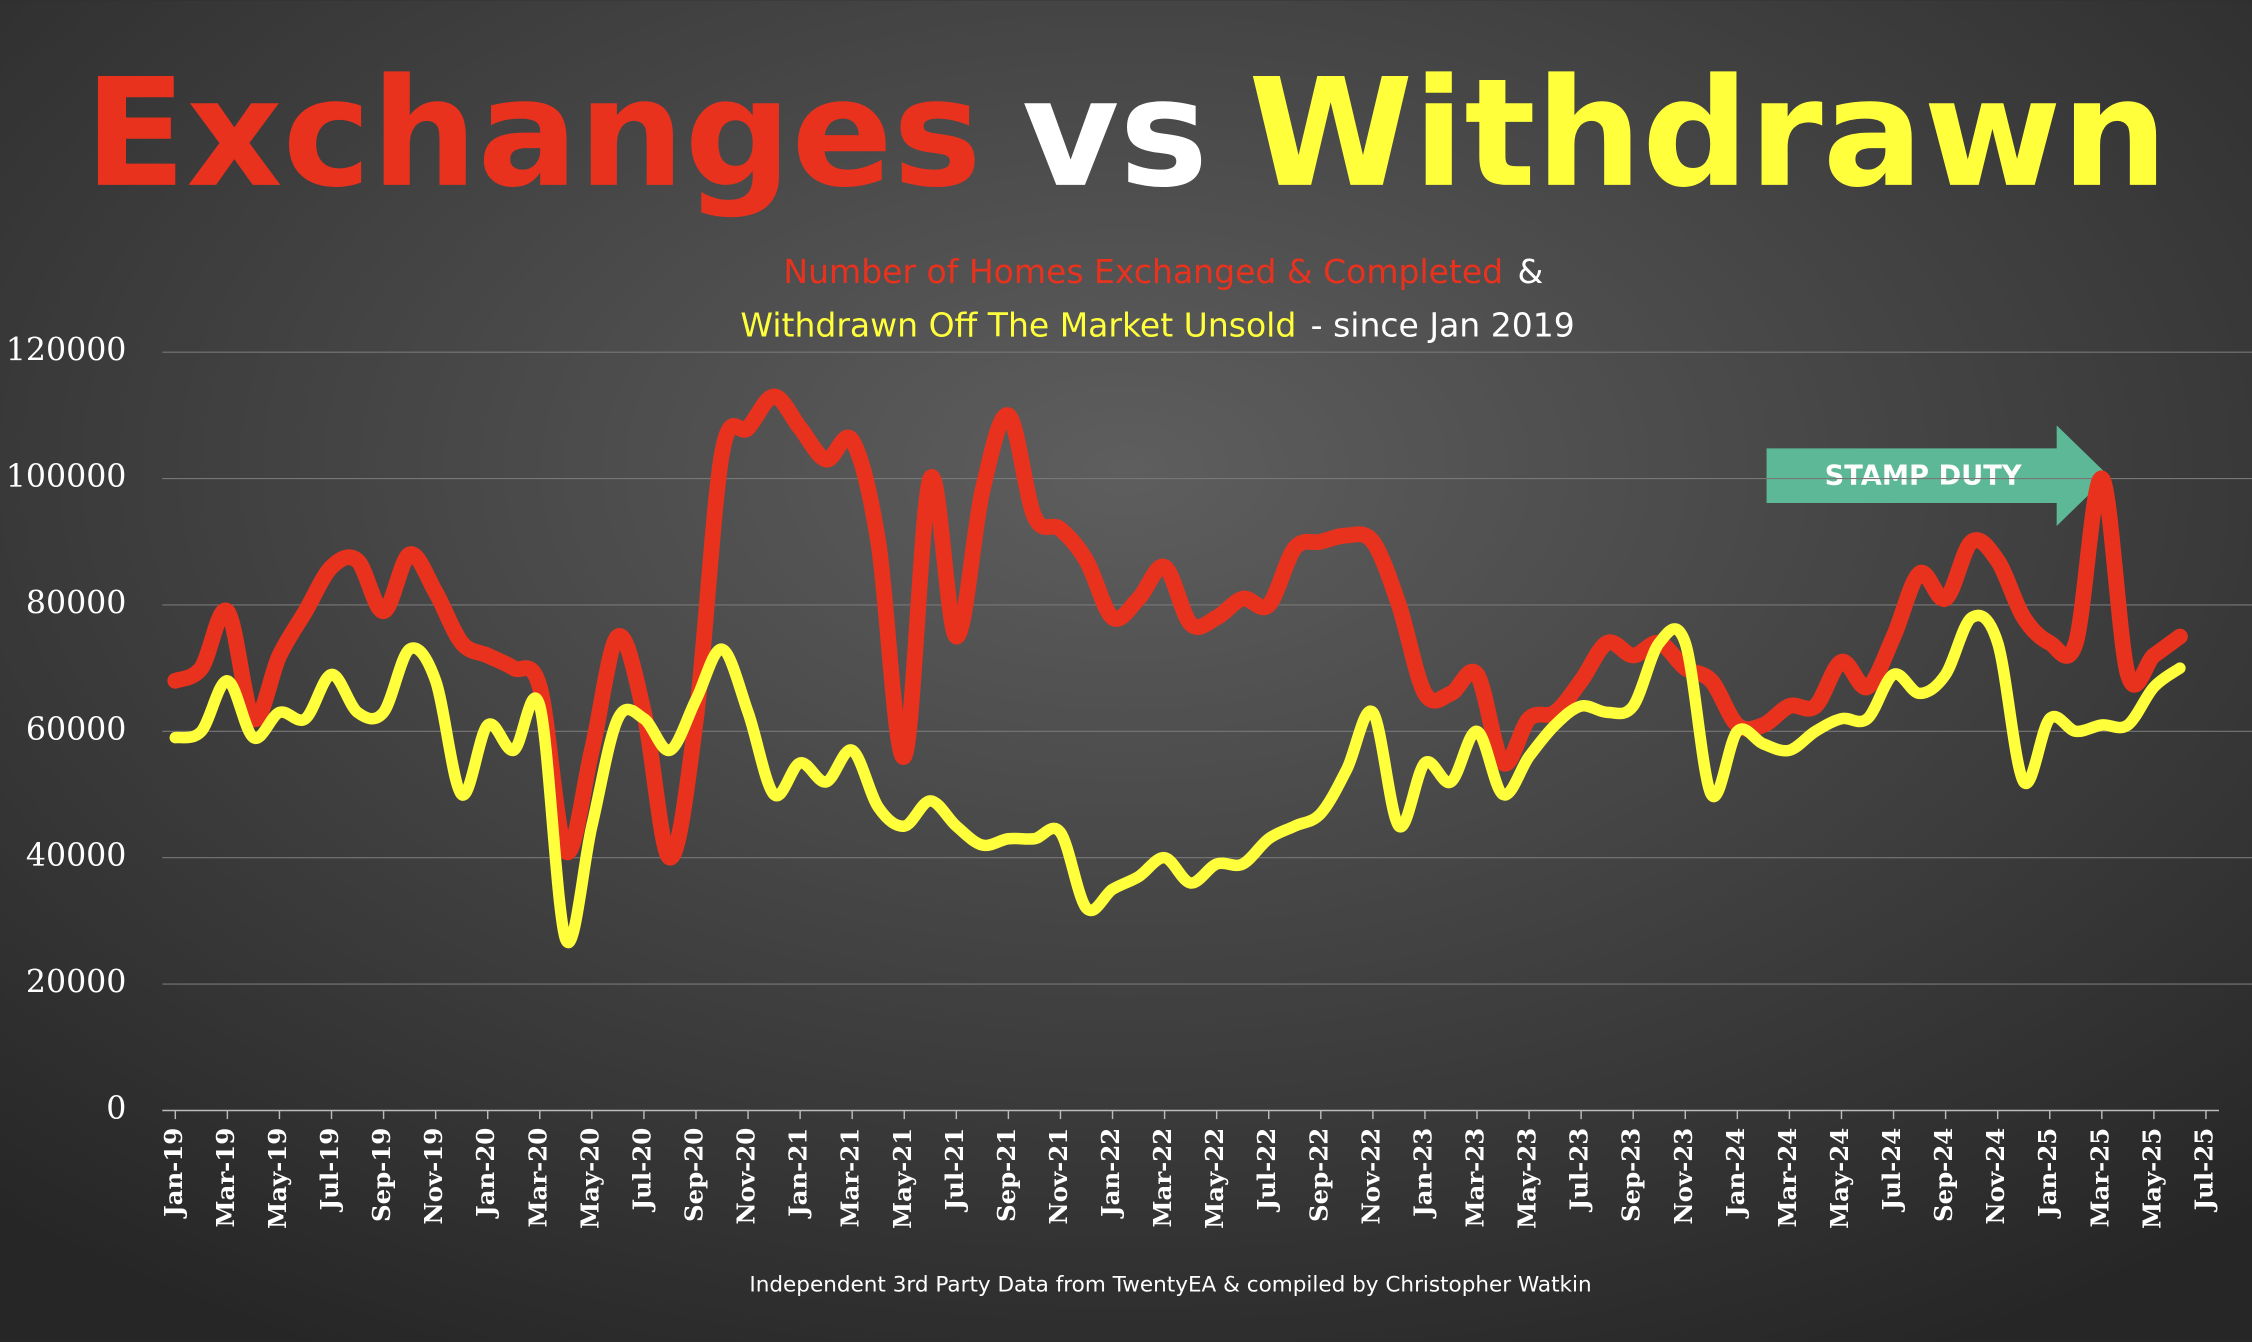  What do you see at coordinates (66, 477) in the screenshot?
I see `y-tick-label: 100000` at bounding box center [66, 477].